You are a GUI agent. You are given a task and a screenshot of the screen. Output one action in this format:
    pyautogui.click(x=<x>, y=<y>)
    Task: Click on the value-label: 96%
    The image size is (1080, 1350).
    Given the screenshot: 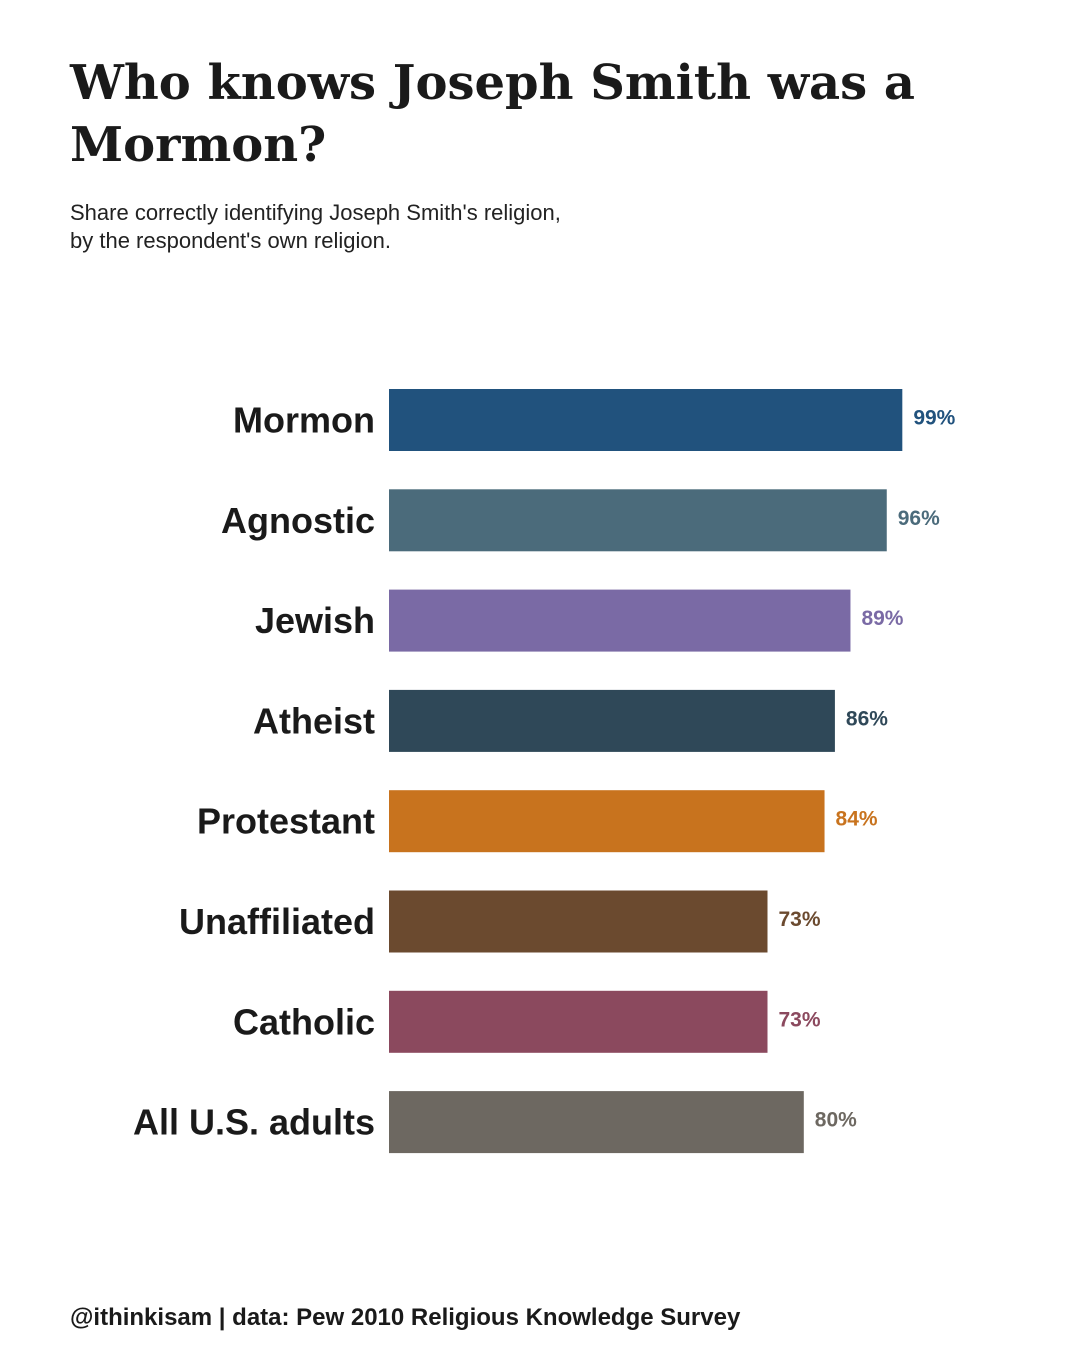 What is the action you would take?
    pyautogui.click(x=919, y=518)
    